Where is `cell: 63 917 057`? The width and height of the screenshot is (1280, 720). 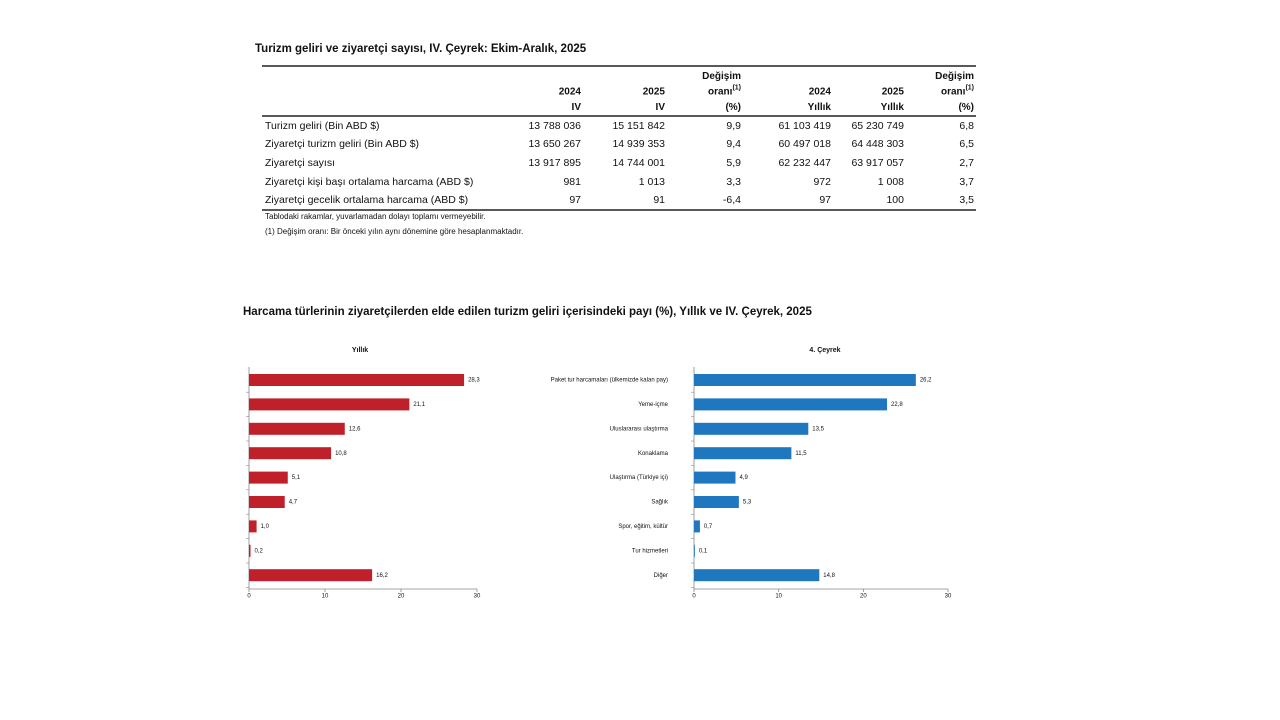
cell: 63 917 057 is located at coordinates (877, 163).